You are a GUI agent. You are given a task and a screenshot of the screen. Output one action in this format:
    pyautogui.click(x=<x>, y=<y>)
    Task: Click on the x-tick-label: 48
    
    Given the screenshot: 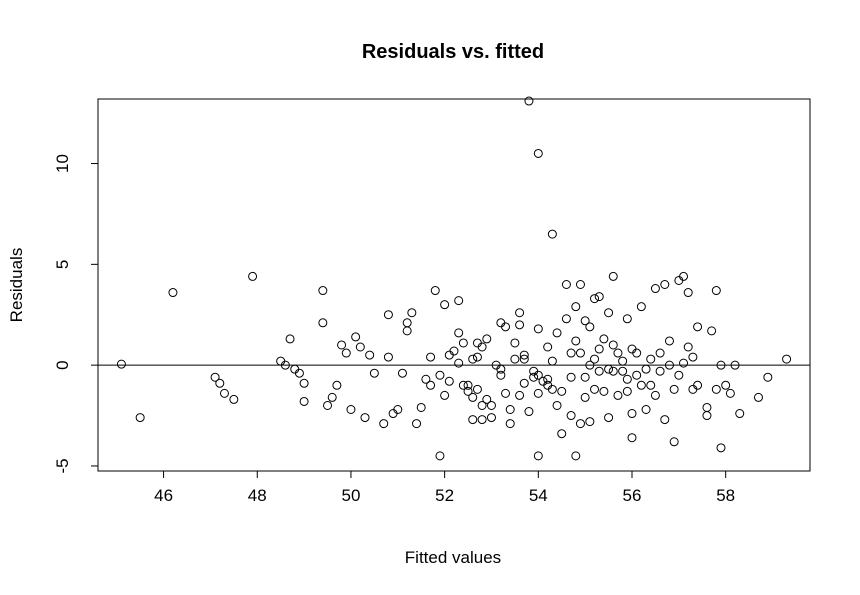 What is the action you would take?
    pyautogui.click(x=257, y=495)
    